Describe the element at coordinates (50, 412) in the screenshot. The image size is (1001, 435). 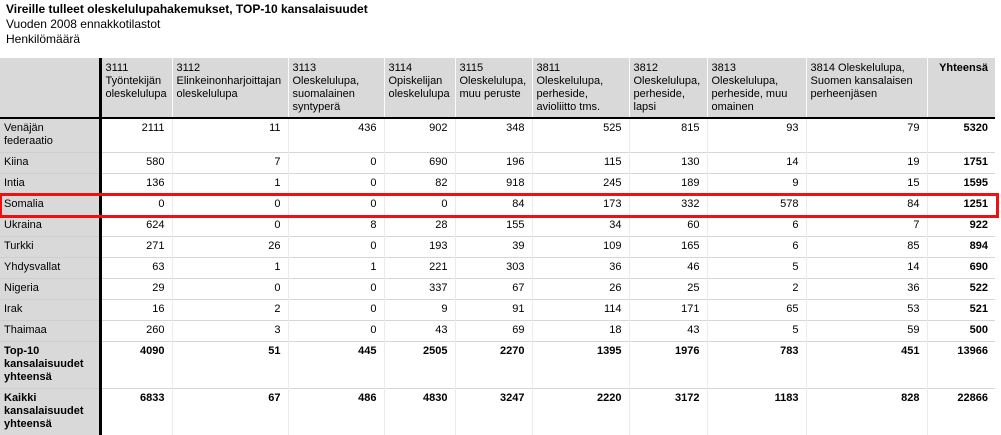
I see `row-label: Kaikki kansalaisuudet yhteensä` at that location.